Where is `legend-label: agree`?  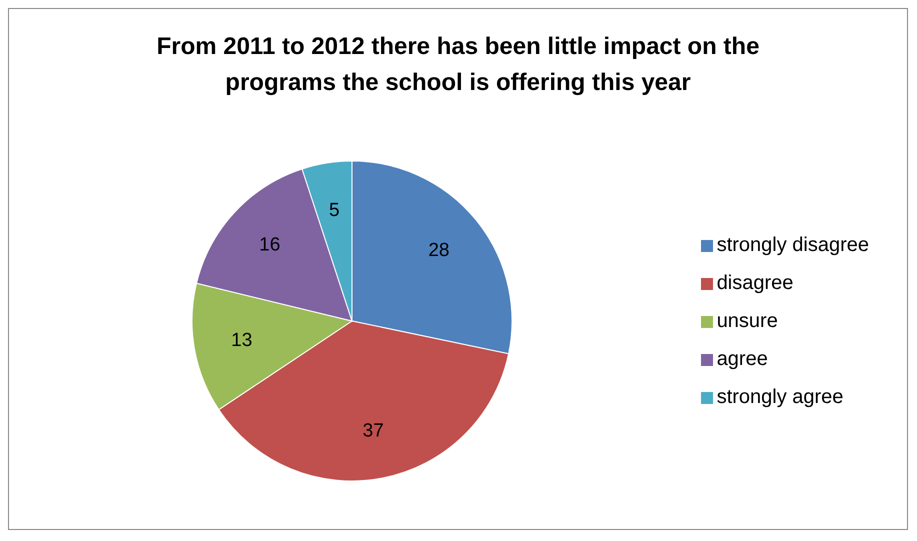 legend-label: agree is located at coordinates (742, 359).